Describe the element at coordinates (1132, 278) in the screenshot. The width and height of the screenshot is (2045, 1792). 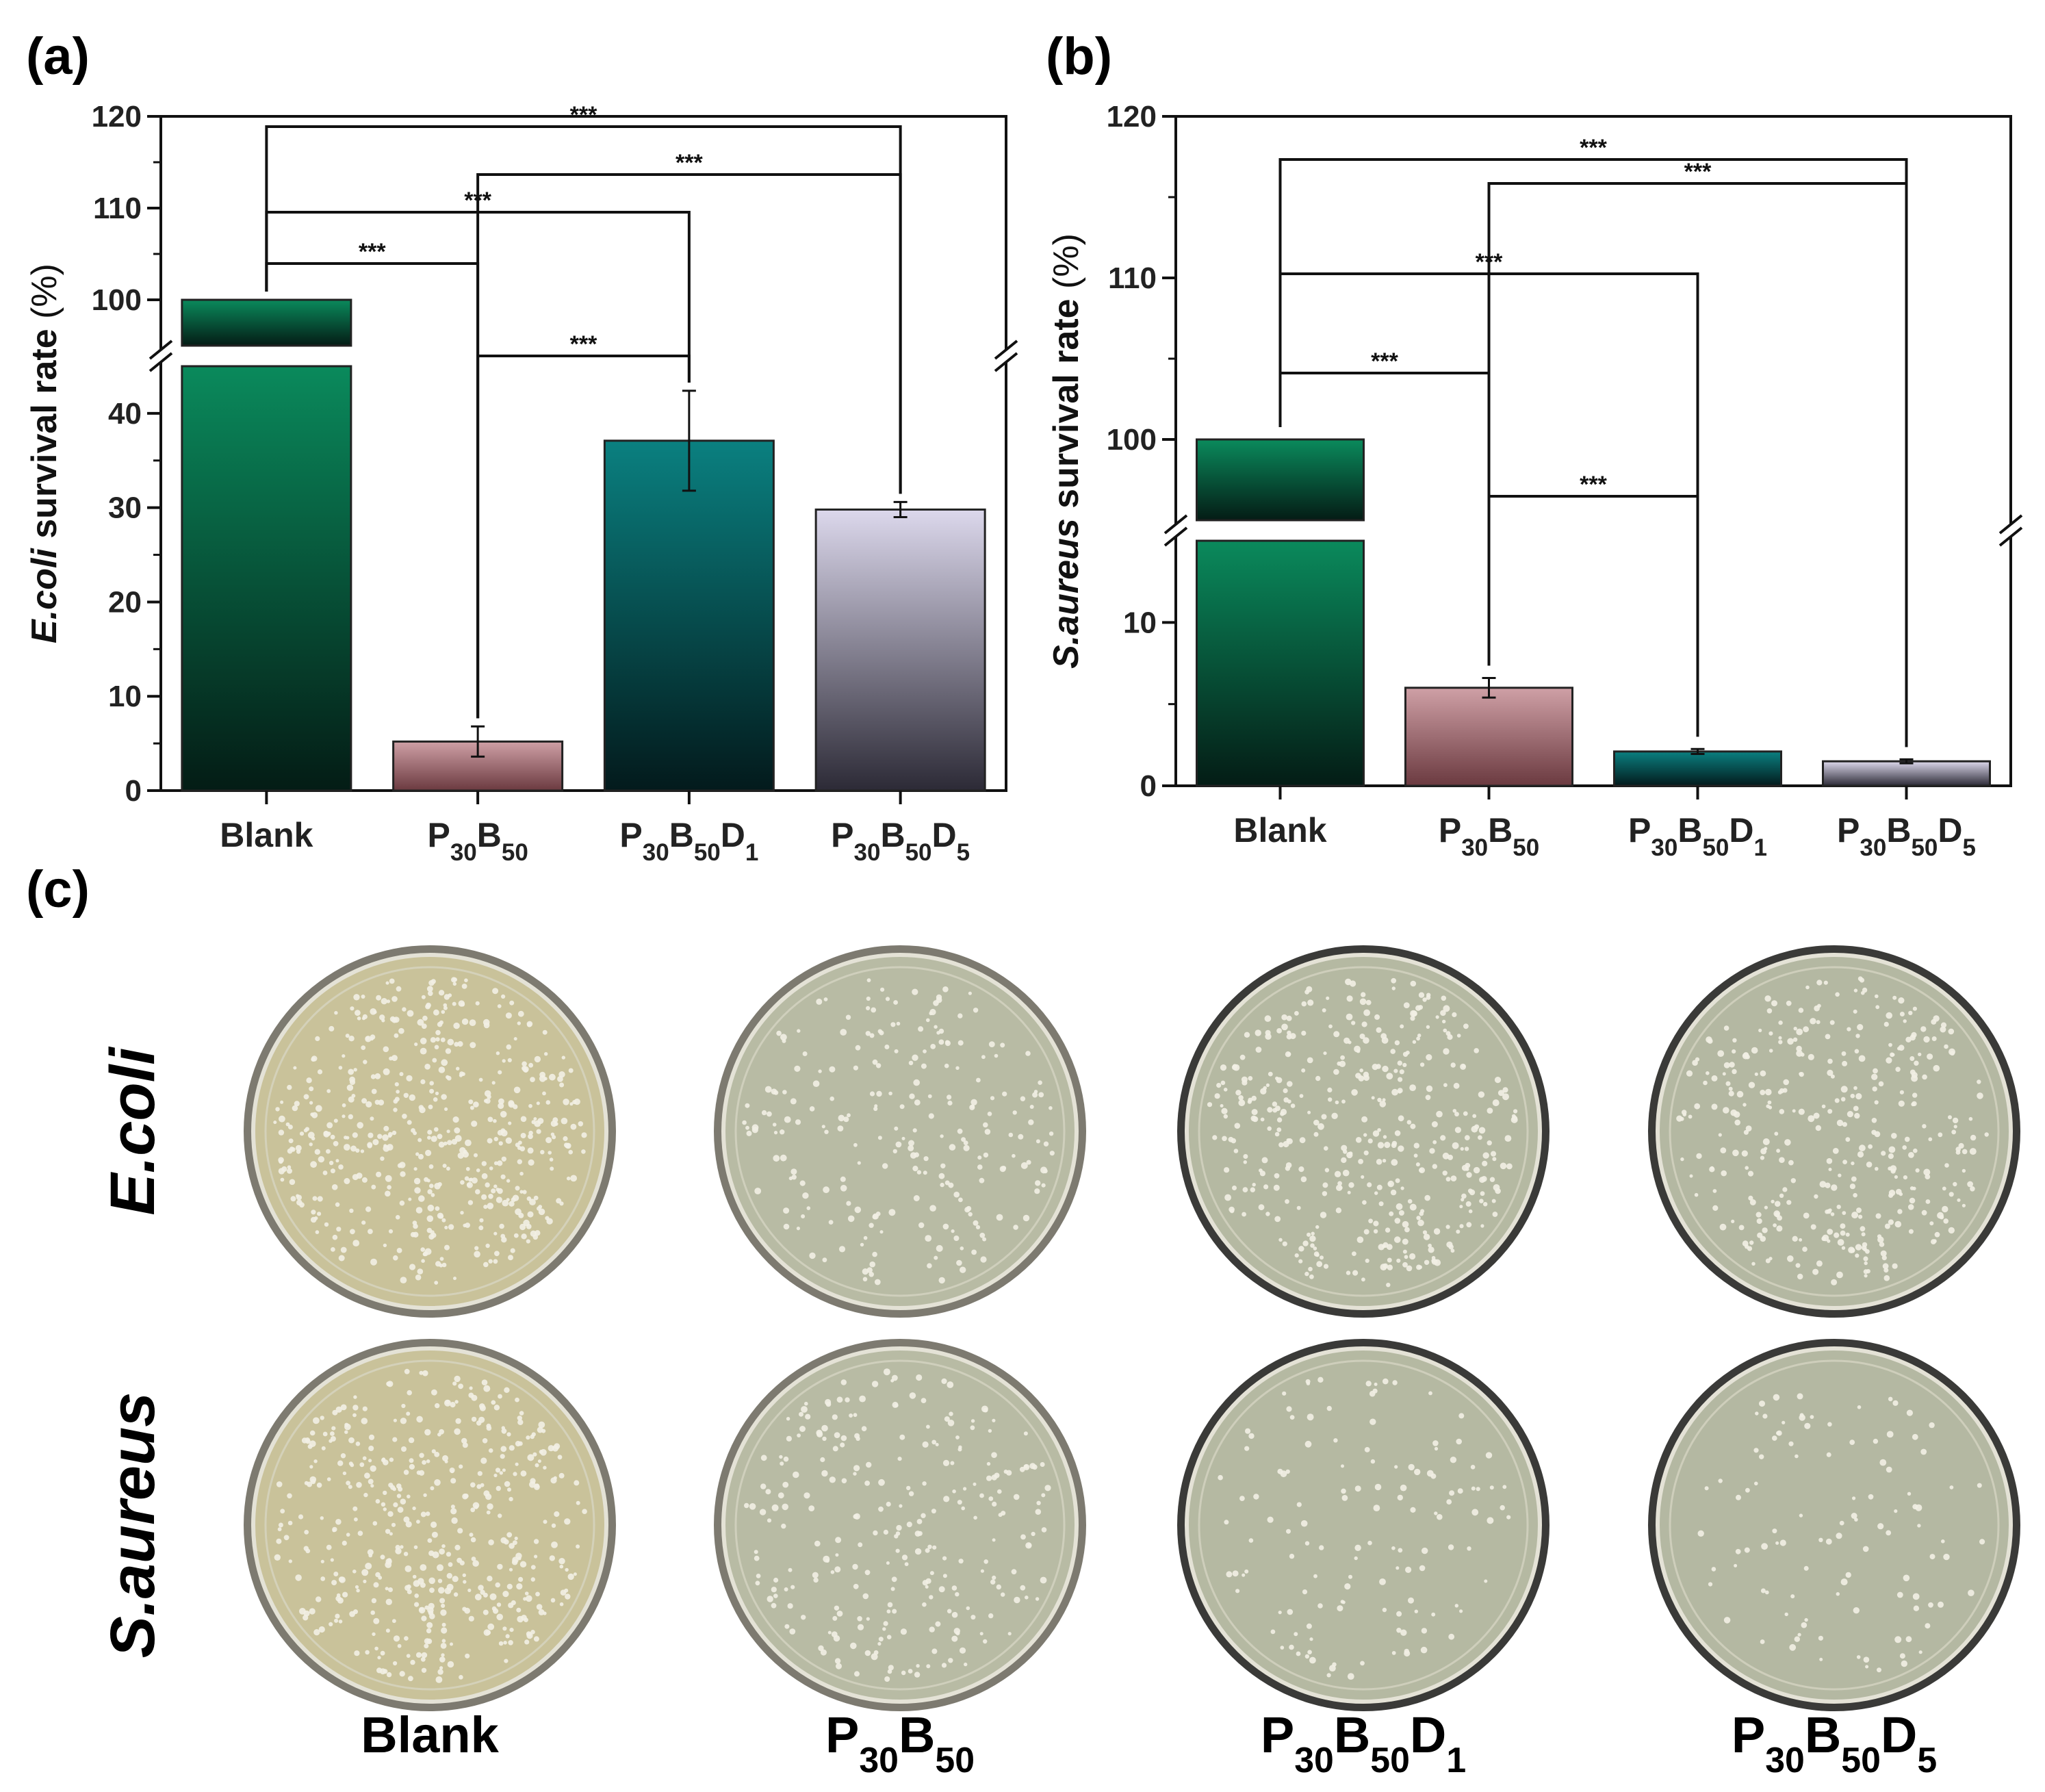
I see `y-tick-label: 110` at that location.